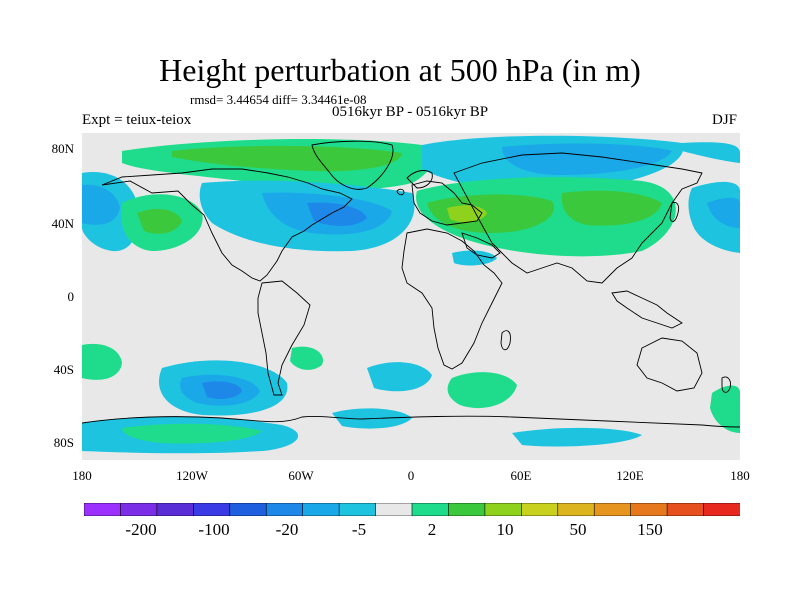  Describe the element at coordinates (482, 390) in the screenshot. I see `south-indian-positive` at that location.